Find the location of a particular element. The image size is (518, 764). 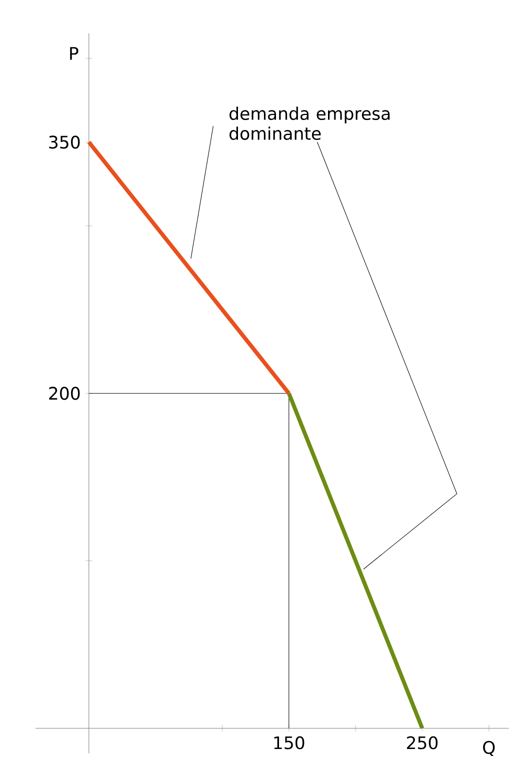

y-axis-title: P is located at coordinates (74, 53).